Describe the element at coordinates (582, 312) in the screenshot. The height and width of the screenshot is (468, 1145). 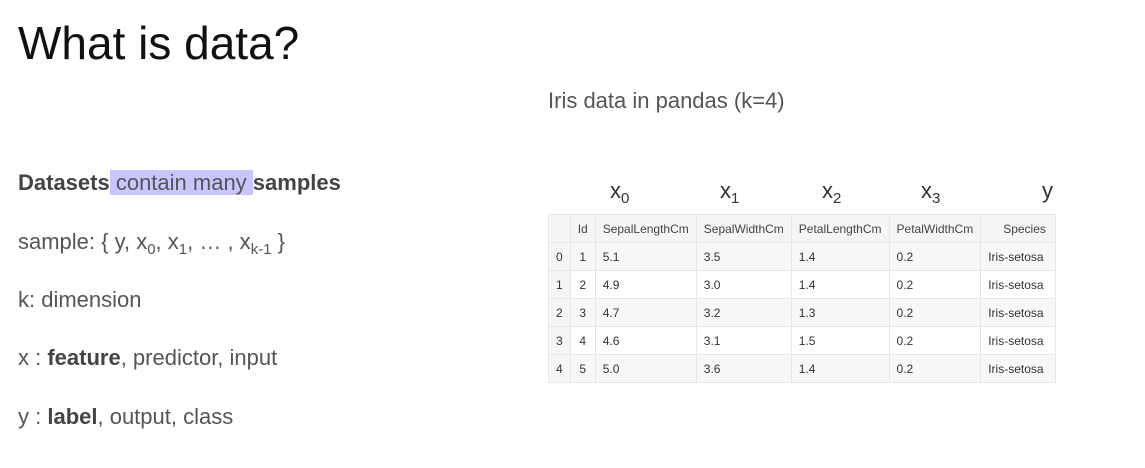
I see `cell-id: 3` at that location.